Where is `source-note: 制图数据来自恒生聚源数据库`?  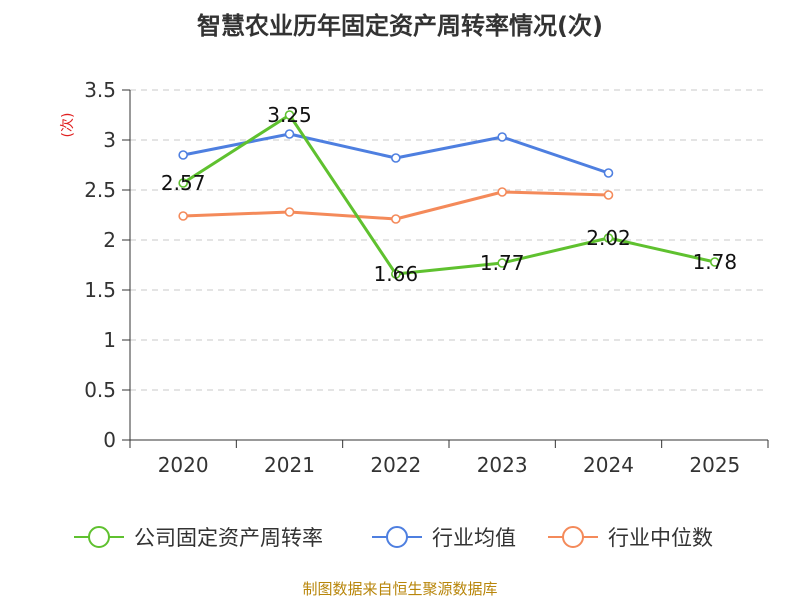
source-note: 制图数据来自恒生聚源数据库 is located at coordinates (400, 589).